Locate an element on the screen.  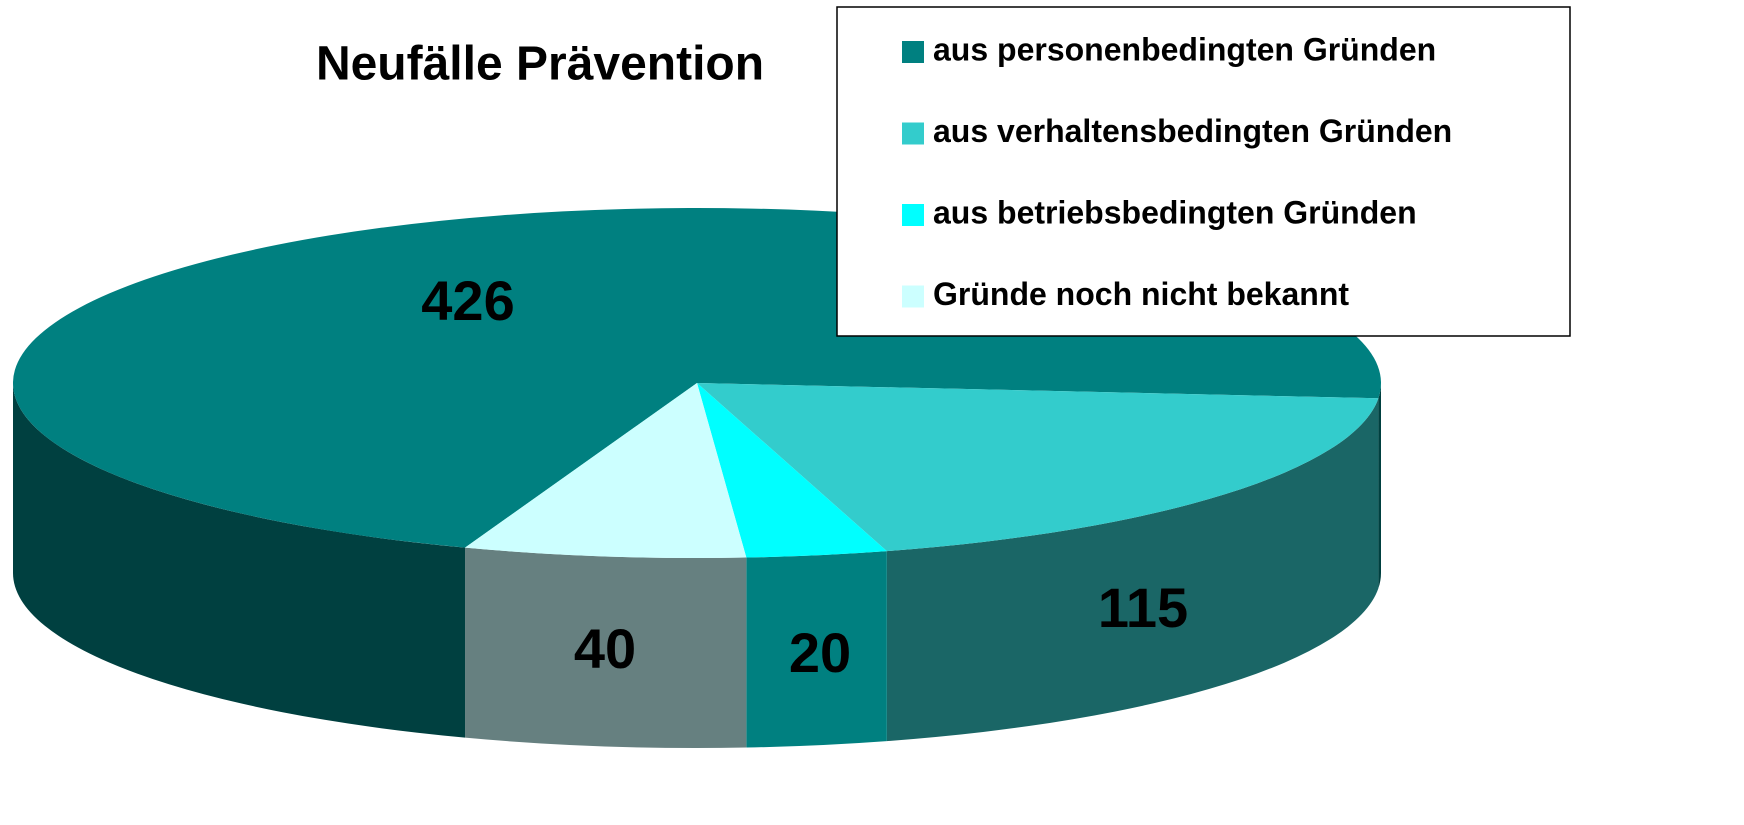
data-label: 40 is located at coordinates (605, 648).